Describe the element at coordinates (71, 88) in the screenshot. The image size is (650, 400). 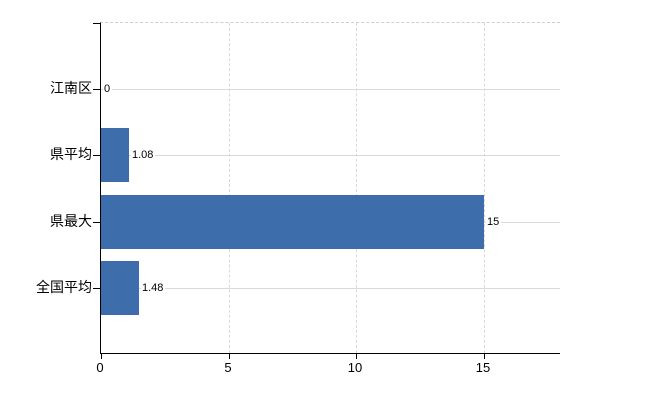
I see `category-label: 江南区` at that location.